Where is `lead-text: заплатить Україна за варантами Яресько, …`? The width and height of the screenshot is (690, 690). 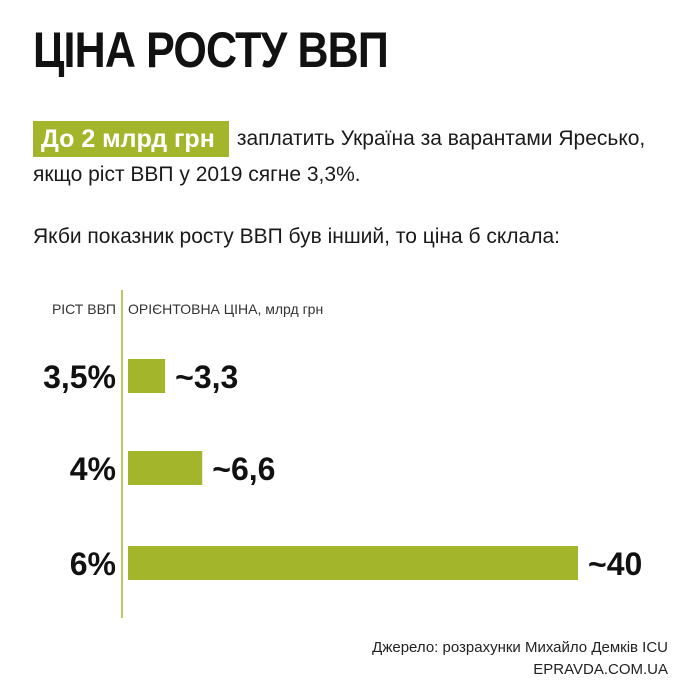
lead-text: заплатить Україна за варантами Яресько, … is located at coordinates (339, 156).